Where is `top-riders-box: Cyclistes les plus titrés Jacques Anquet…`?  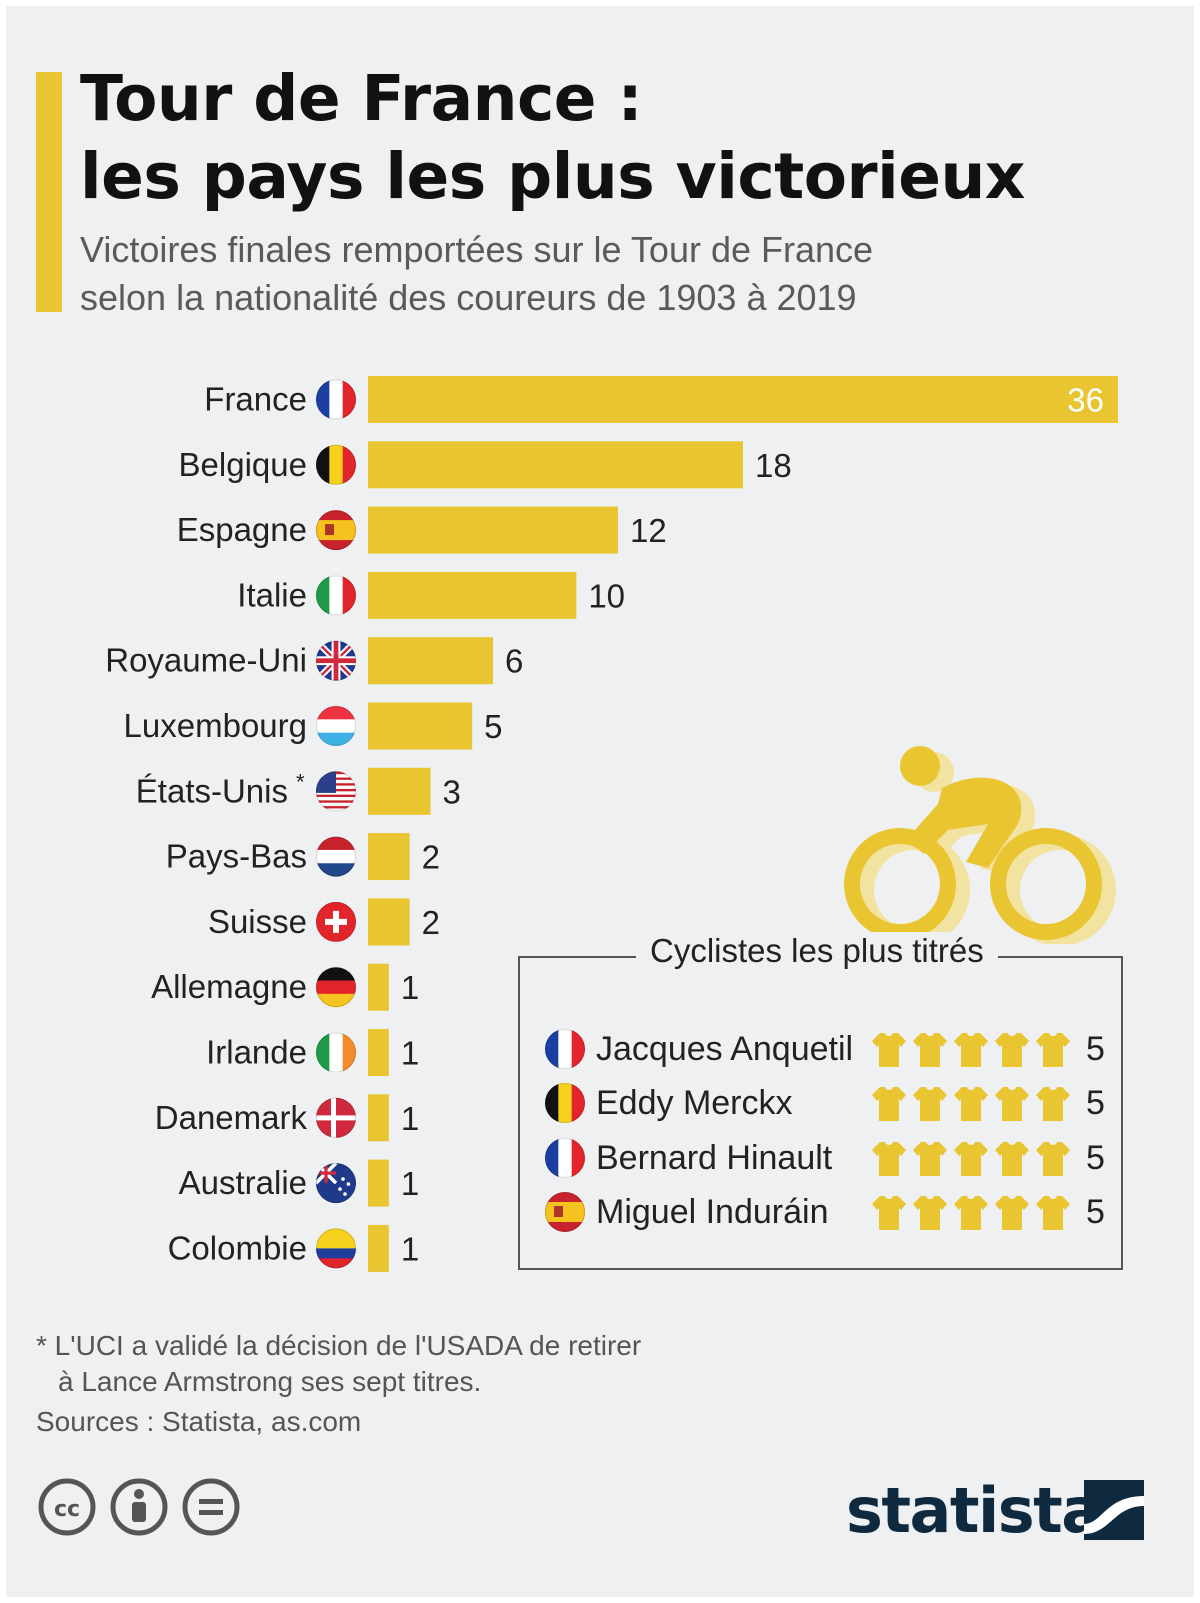 top-riders-box: Cyclistes les plus titrés Jacques Anquet… is located at coordinates (820, 1101).